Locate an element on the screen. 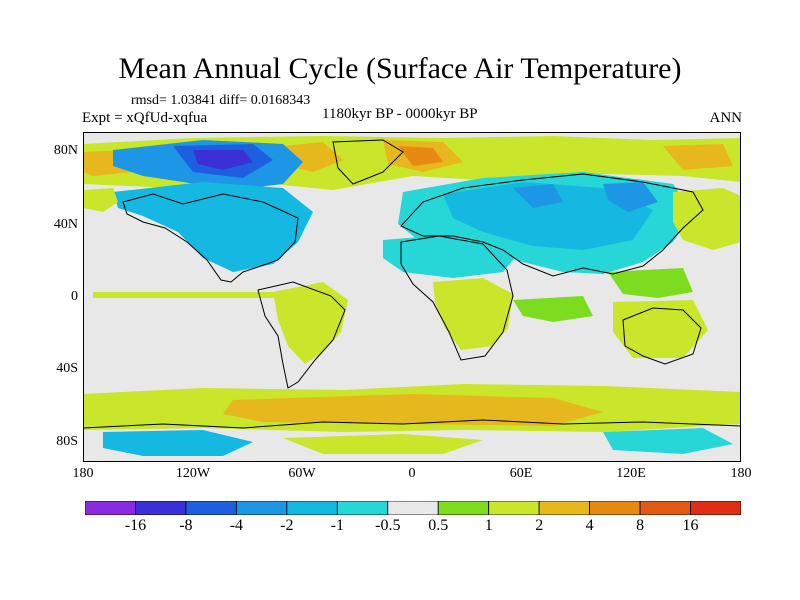 Image resolution: width=800 pixels, height=600 pixels. coastline-south-america is located at coordinates (301, 335).